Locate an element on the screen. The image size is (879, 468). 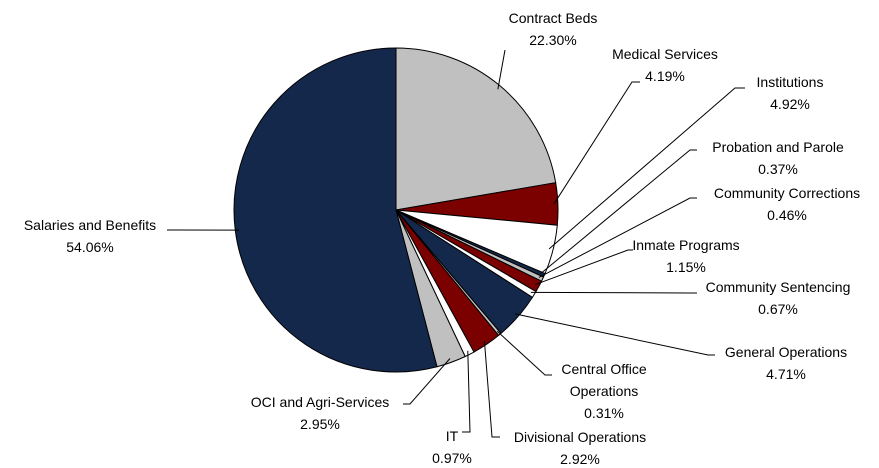
category-label: Contract Beds is located at coordinates (553, 18).